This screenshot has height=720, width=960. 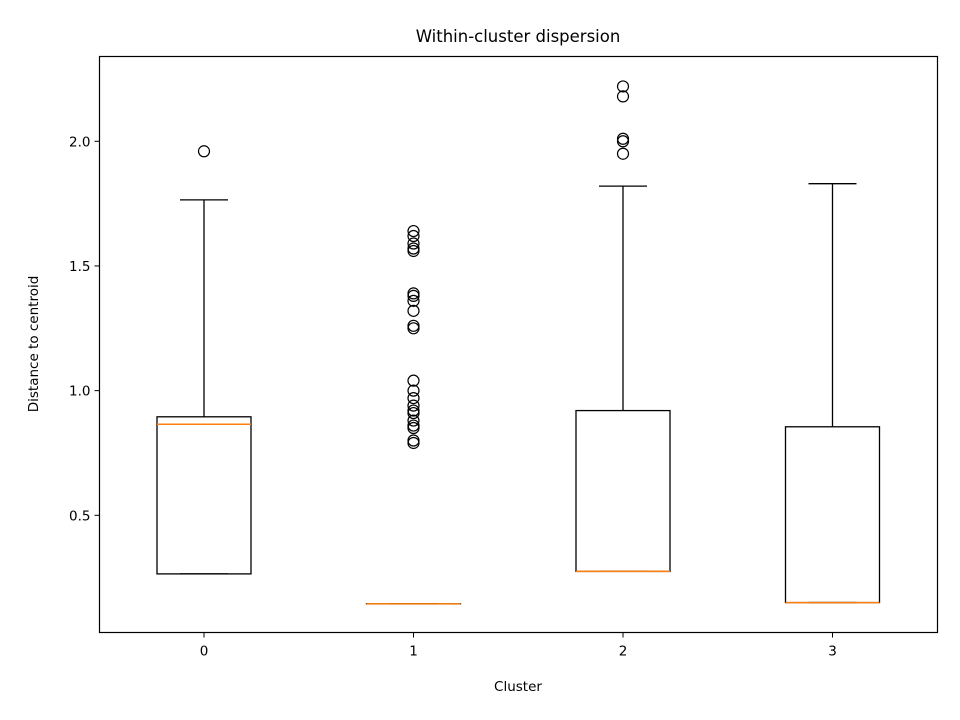 What do you see at coordinates (79, 142) in the screenshot?
I see `y-tick-label: 2.0` at bounding box center [79, 142].